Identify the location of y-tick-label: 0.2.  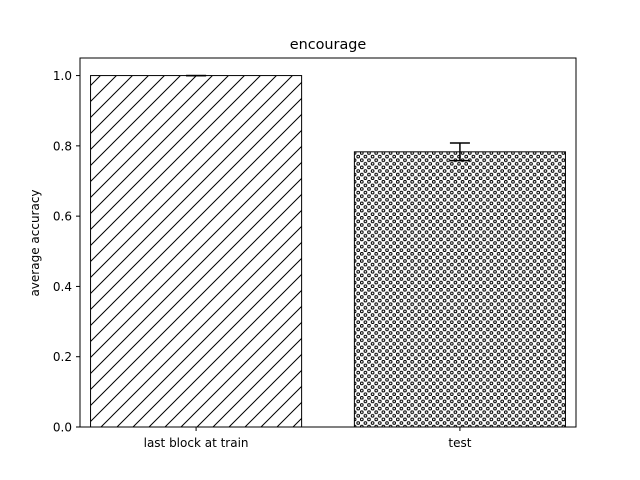
(62, 357).